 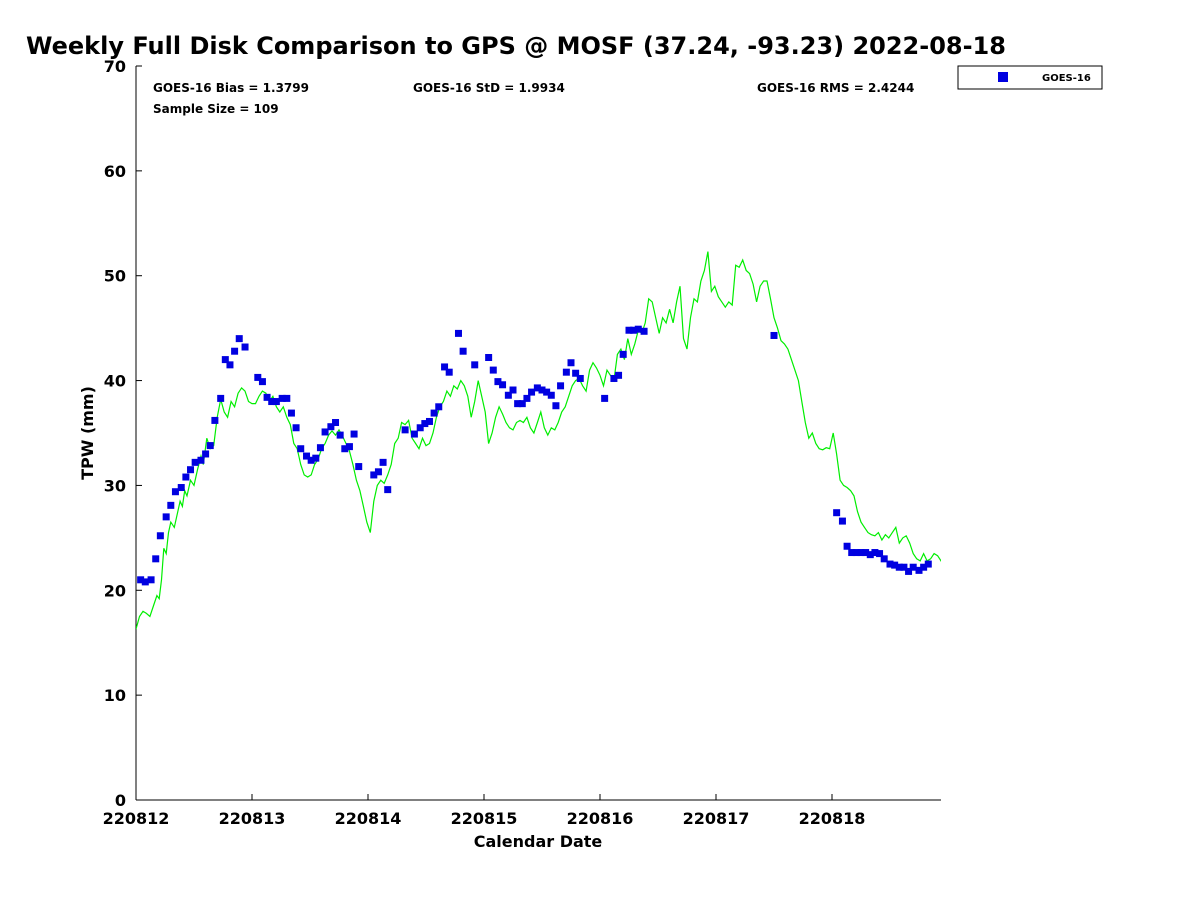 What do you see at coordinates (600, 818) in the screenshot?
I see `x-tick-label: 220816` at bounding box center [600, 818].